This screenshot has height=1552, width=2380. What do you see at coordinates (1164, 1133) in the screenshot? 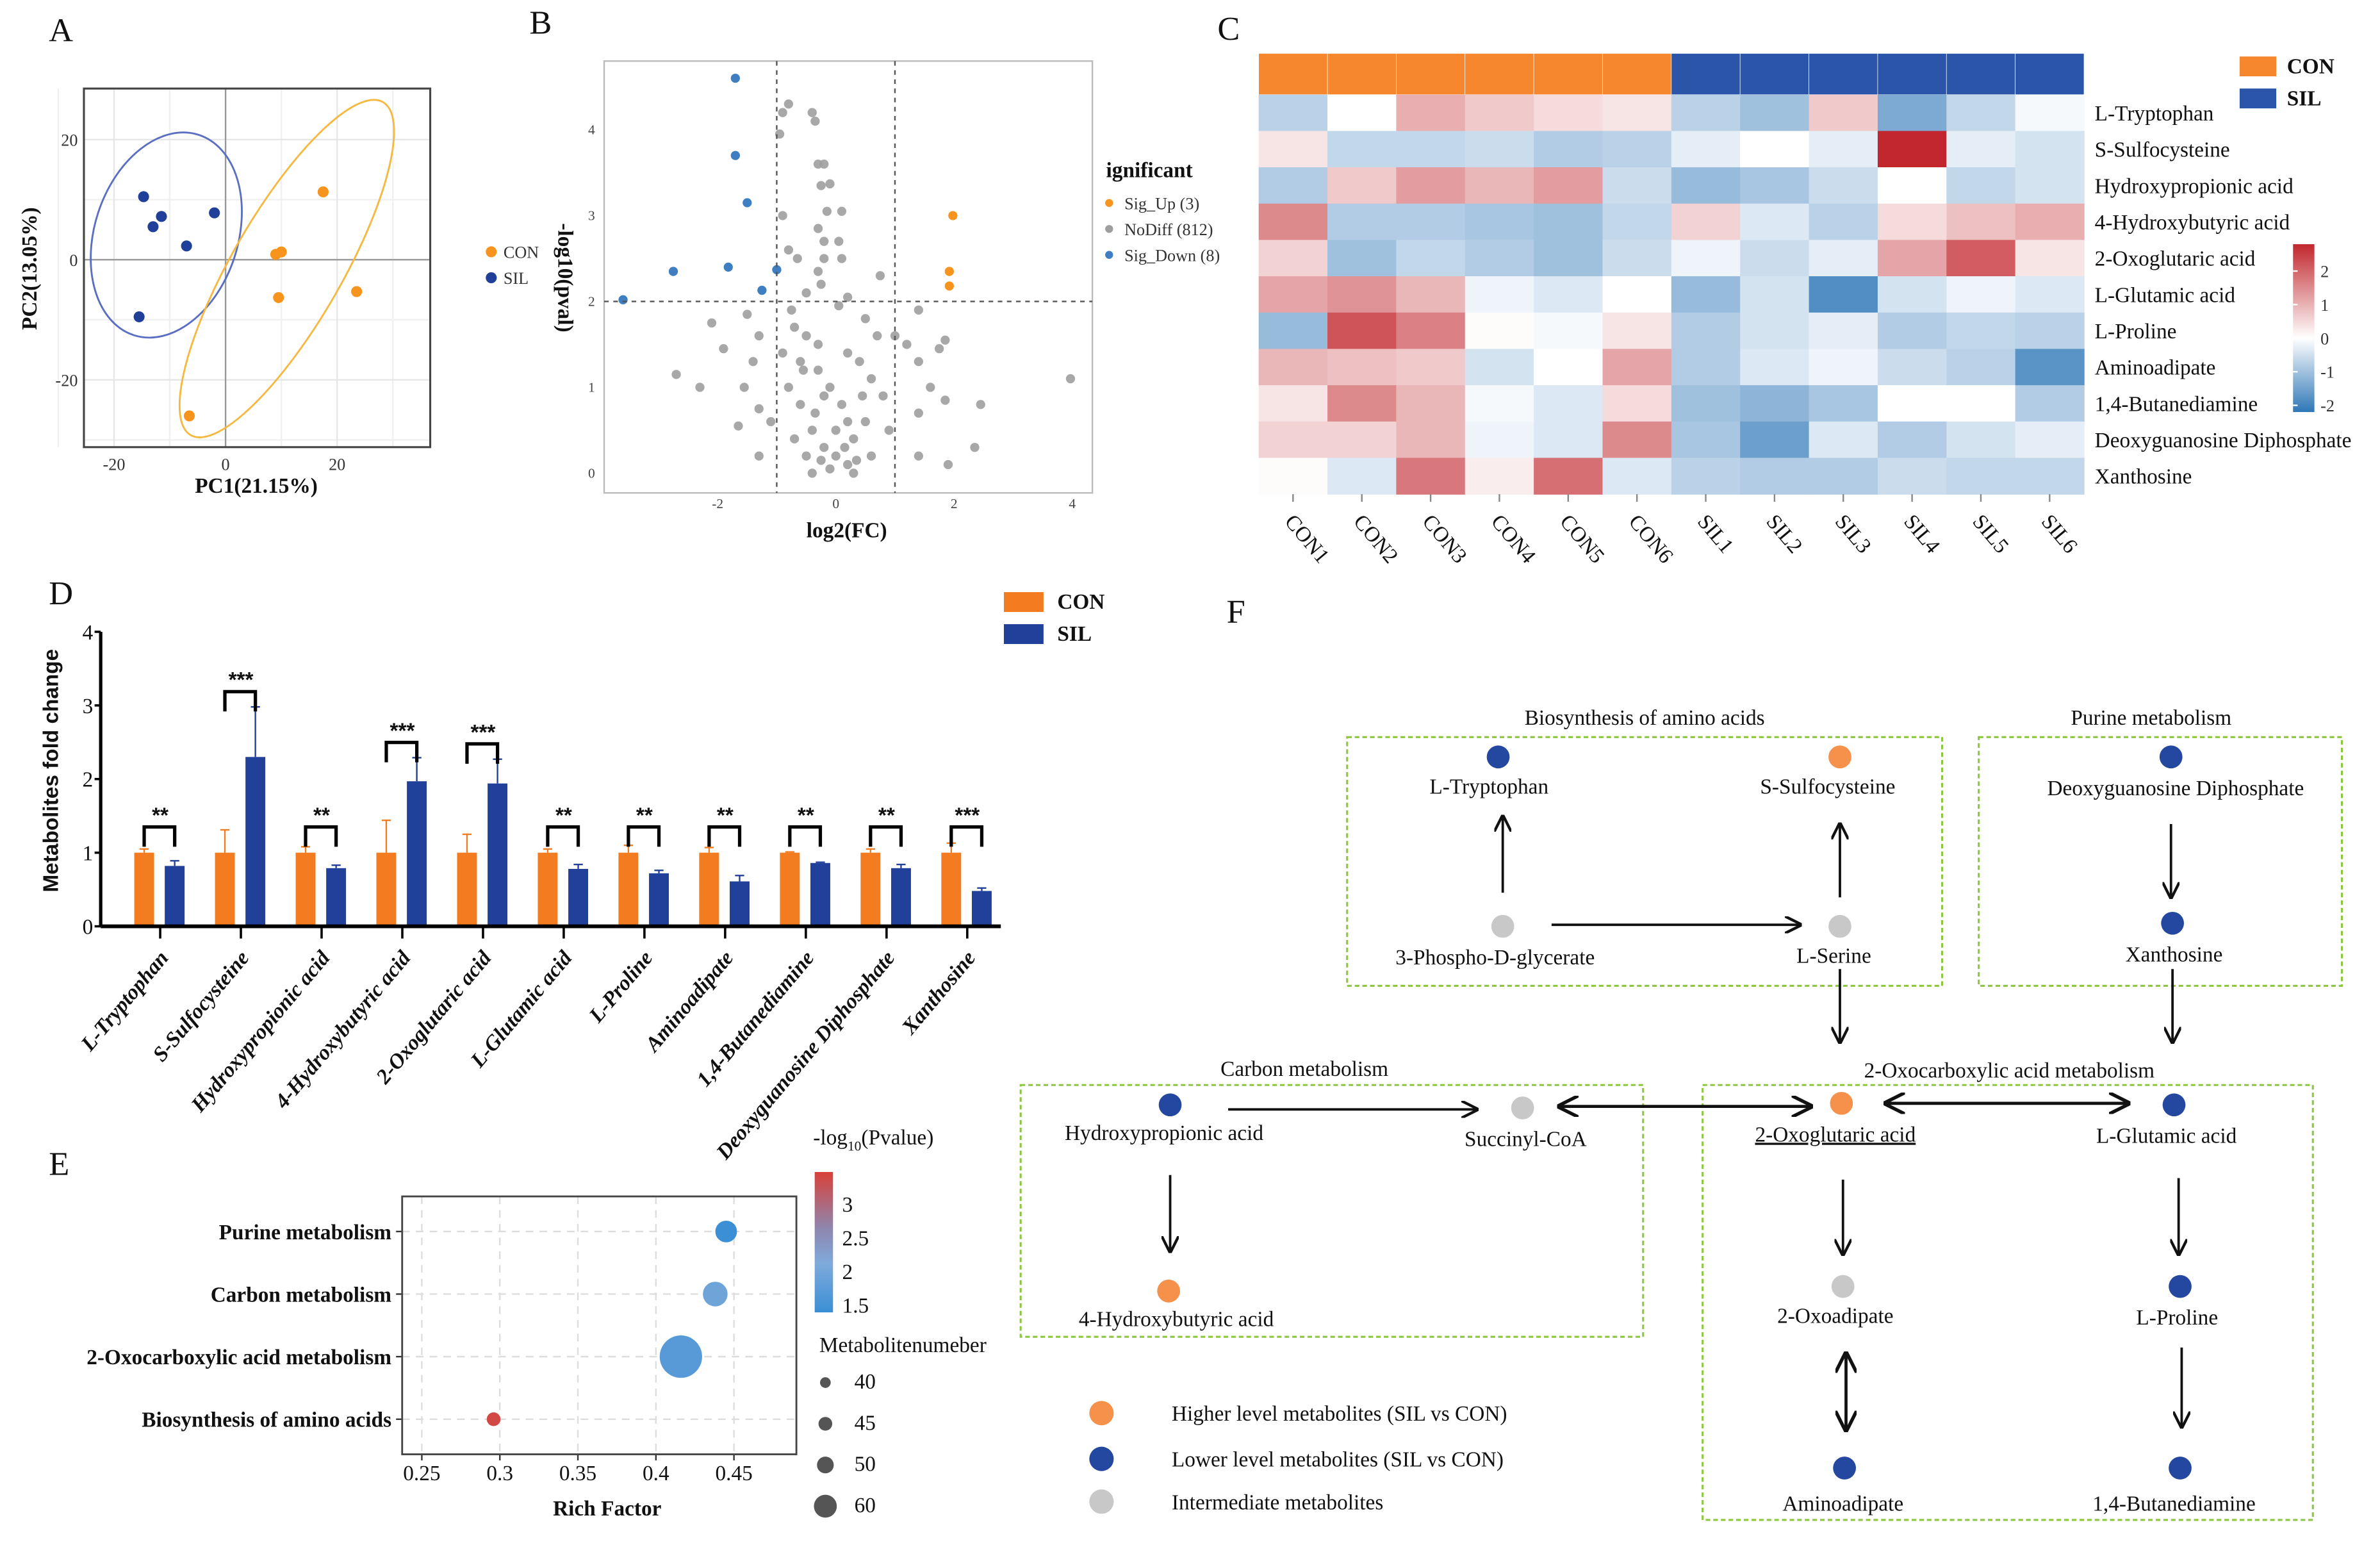
I see `metabolite-label: Hydroxypropionic acid` at bounding box center [1164, 1133].